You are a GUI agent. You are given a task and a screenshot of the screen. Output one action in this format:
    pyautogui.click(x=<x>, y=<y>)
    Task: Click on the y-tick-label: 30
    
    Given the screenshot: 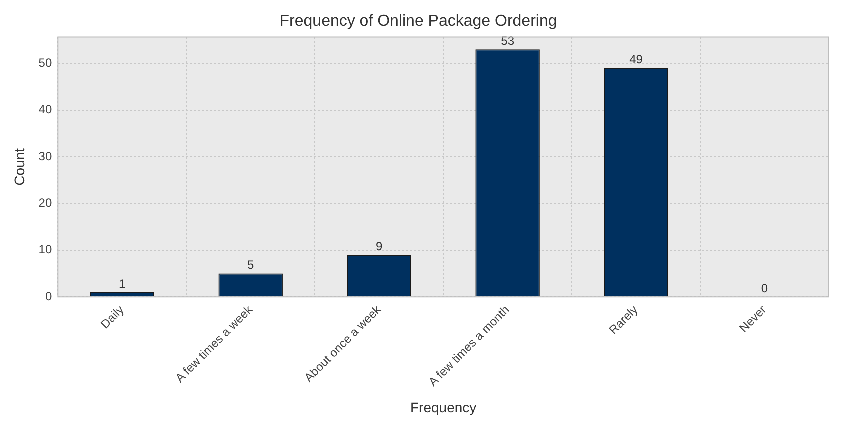 What is the action you would take?
    pyautogui.click(x=45, y=156)
    